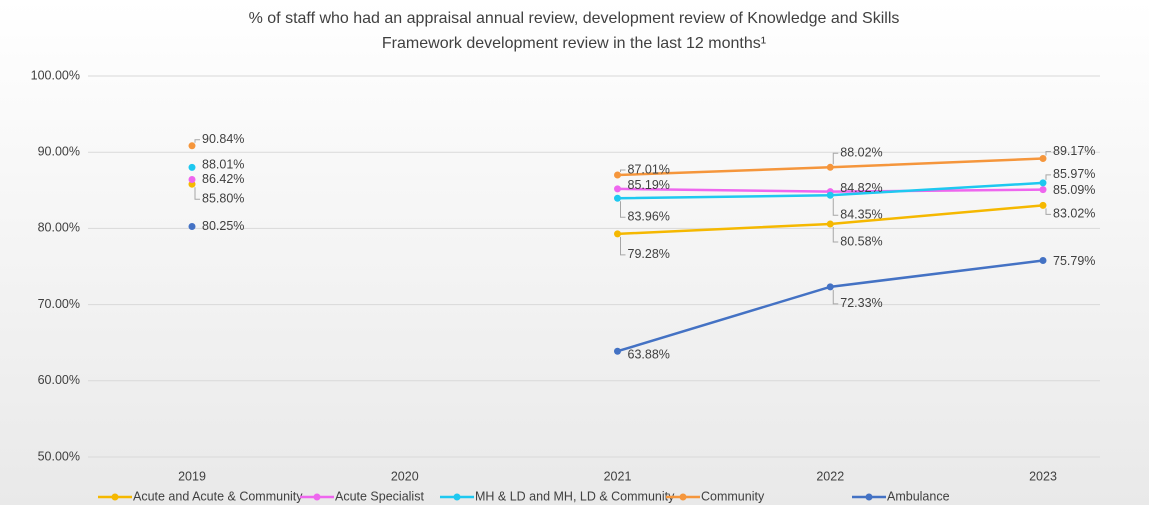 The height and width of the screenshot is (505, 1149). What do you see at coordinates (733, 496) in the screenshot?
I see `legend-label: Community` at bounding box center [733, 496].